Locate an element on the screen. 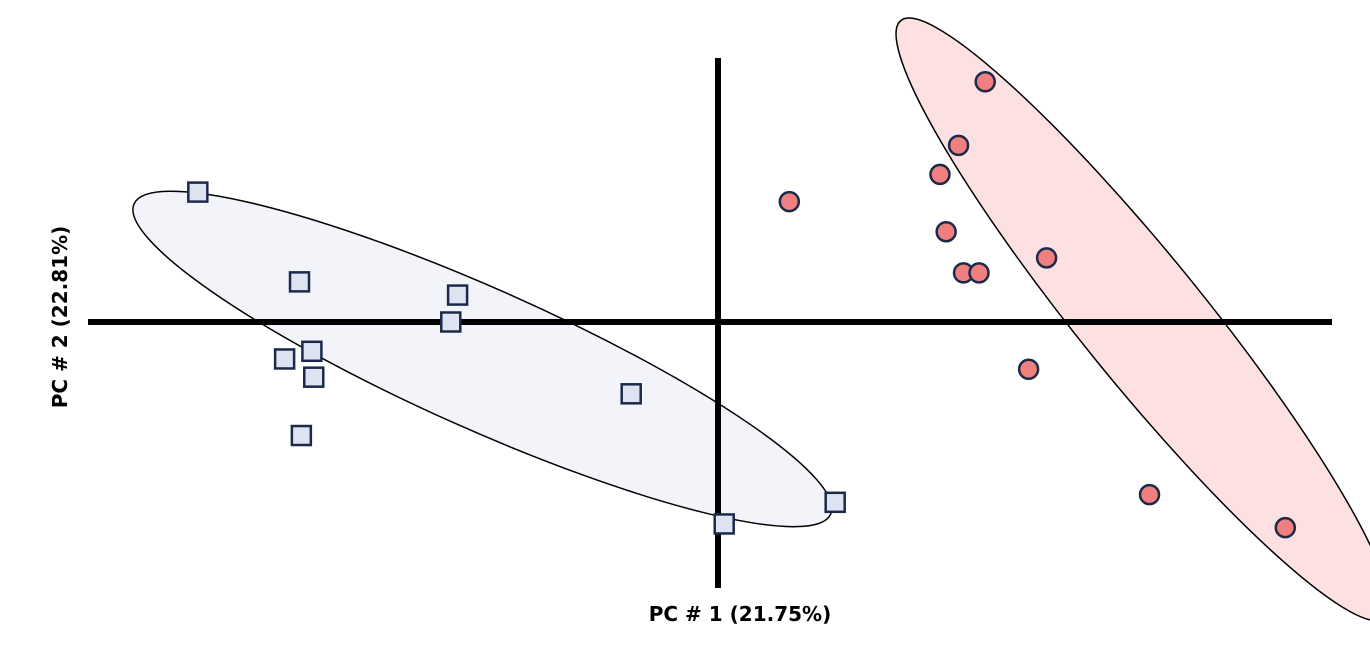 The width and height of the screenshot is (1370, 656). y-axis-label: PC # 2 (22.81%) is located at coordinates (60, 317).